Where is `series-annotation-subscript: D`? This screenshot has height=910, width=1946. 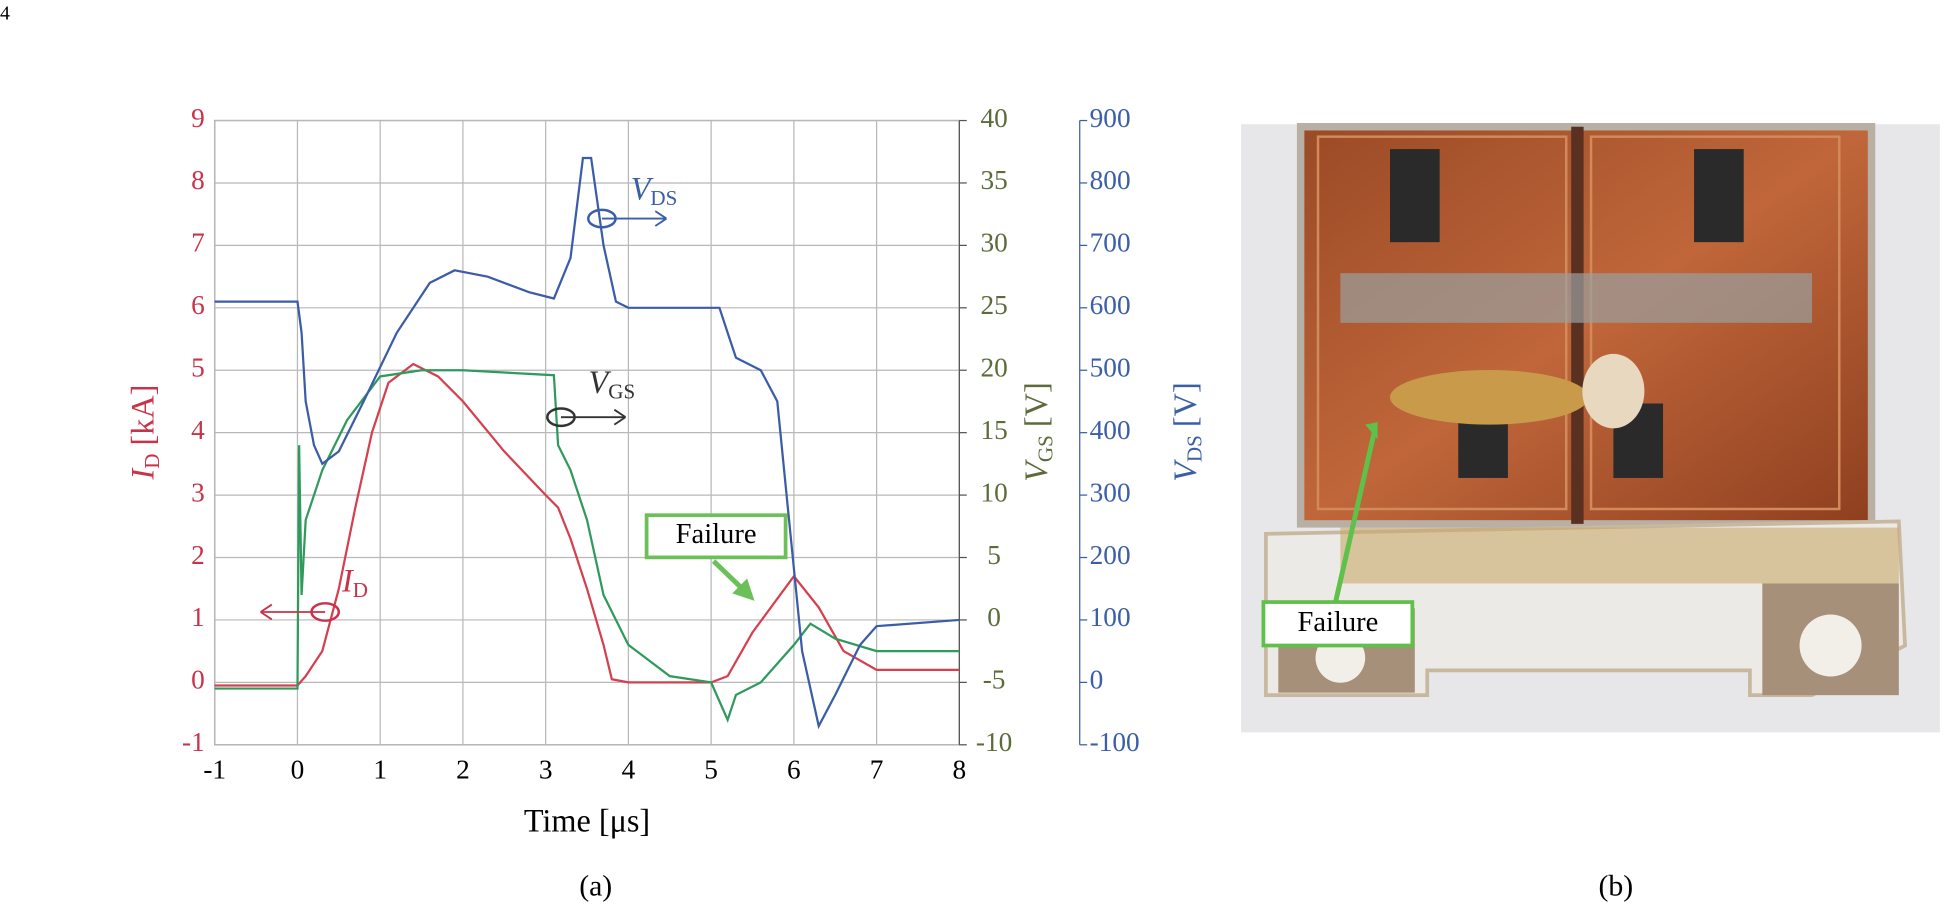
series-annotation-subscript: D is located at coordinates (360, 590).